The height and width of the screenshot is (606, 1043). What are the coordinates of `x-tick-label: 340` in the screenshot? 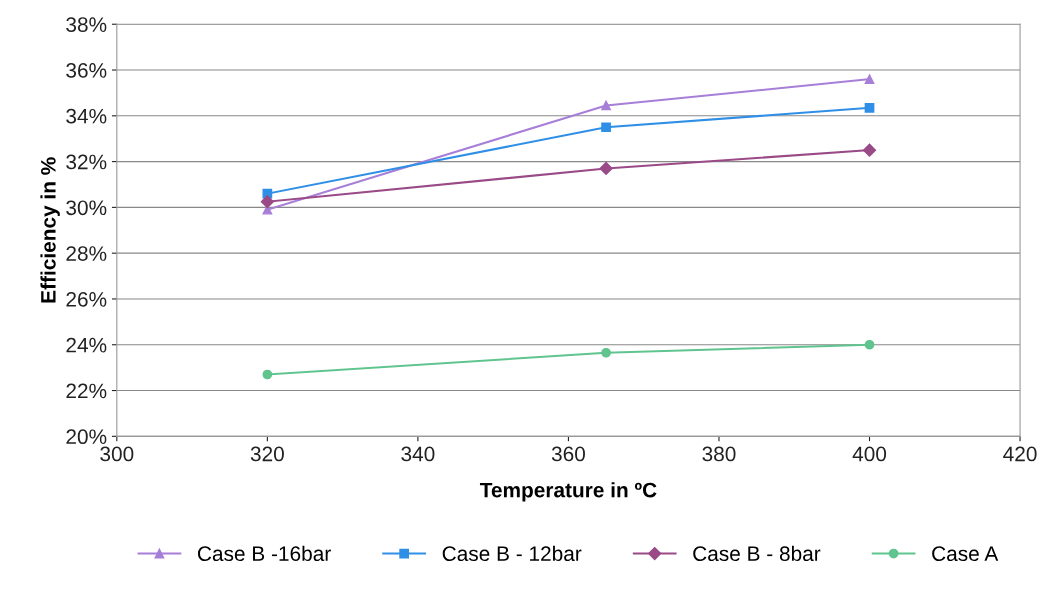 It's located at (418, 454).